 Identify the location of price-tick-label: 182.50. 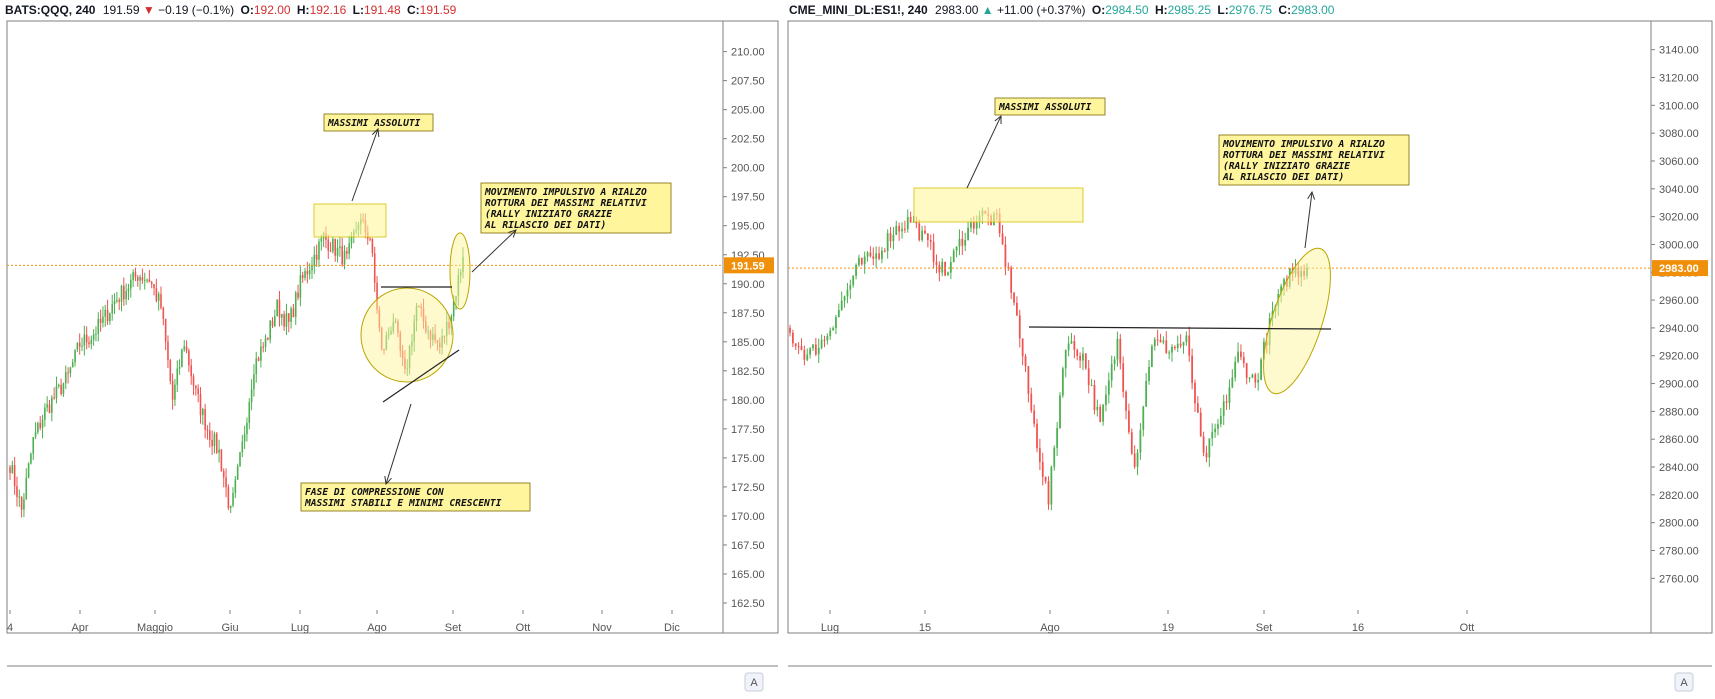
(748, 372).